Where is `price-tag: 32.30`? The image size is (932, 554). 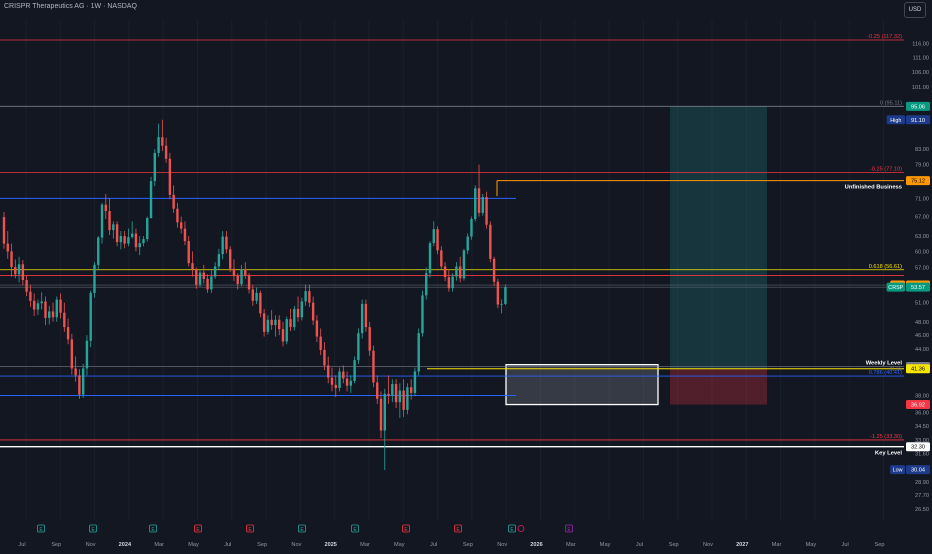 price-tag: 32.30 is located at coordinates (918, 447).